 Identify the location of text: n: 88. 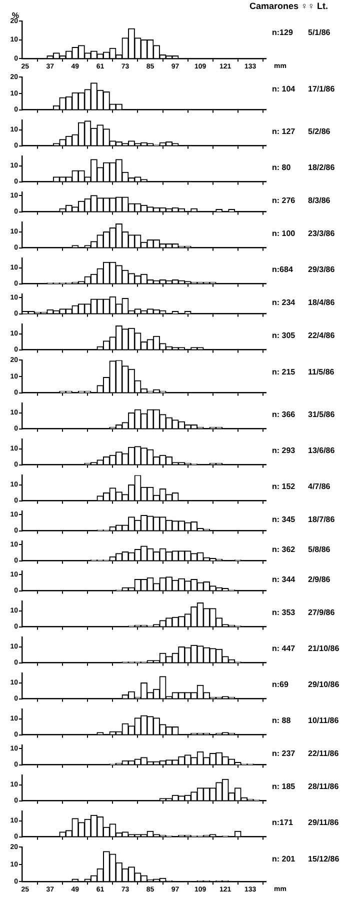
(282, 720).